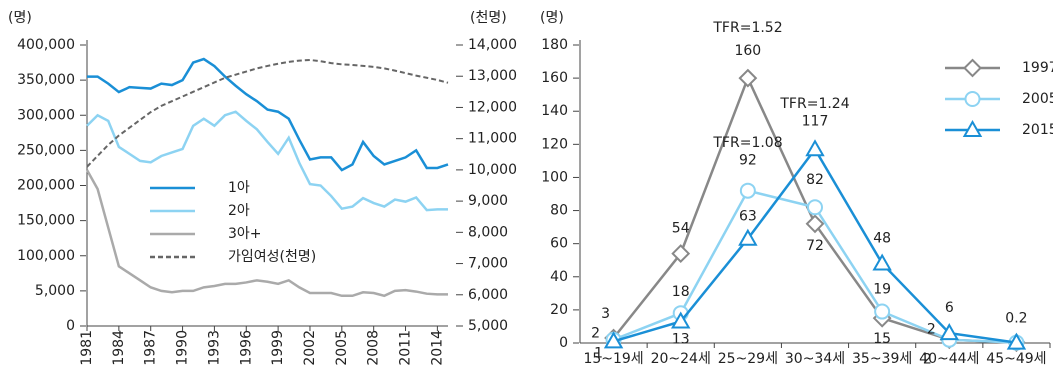 Image resolution: width=1053 pixels, height=377 pixels. I want to click on x-tick-label: 2002, so click(310, 348).